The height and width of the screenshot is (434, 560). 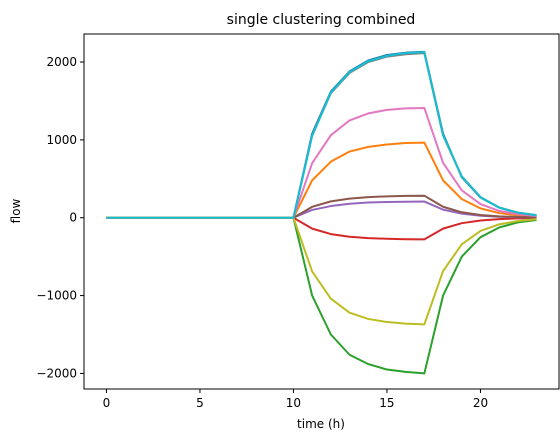 I want to click on y-axis-label: flow, so click(x=16, y=210).